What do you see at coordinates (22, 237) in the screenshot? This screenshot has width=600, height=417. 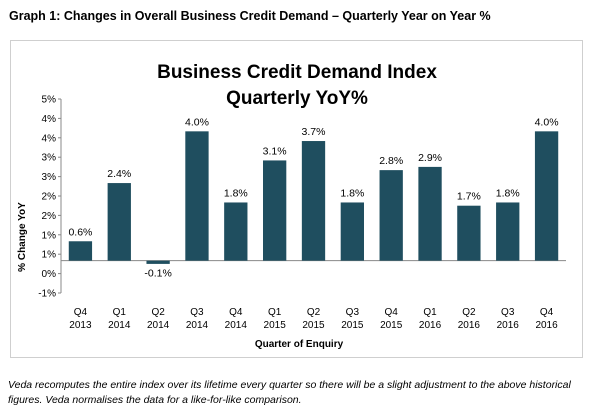 I see `y-axis-label: % Change YoY` at bounding box center [22, 237].